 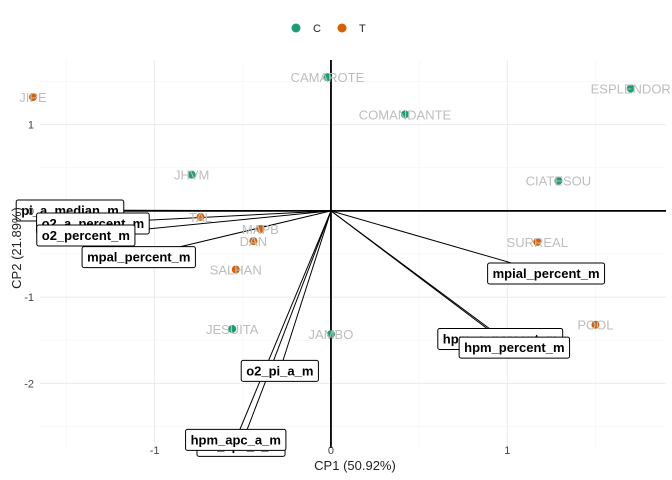 What do you see at coordinates (29, 384) in the screenshot?
I see `y-tick-label: -2` at bounding box center [29, 384].